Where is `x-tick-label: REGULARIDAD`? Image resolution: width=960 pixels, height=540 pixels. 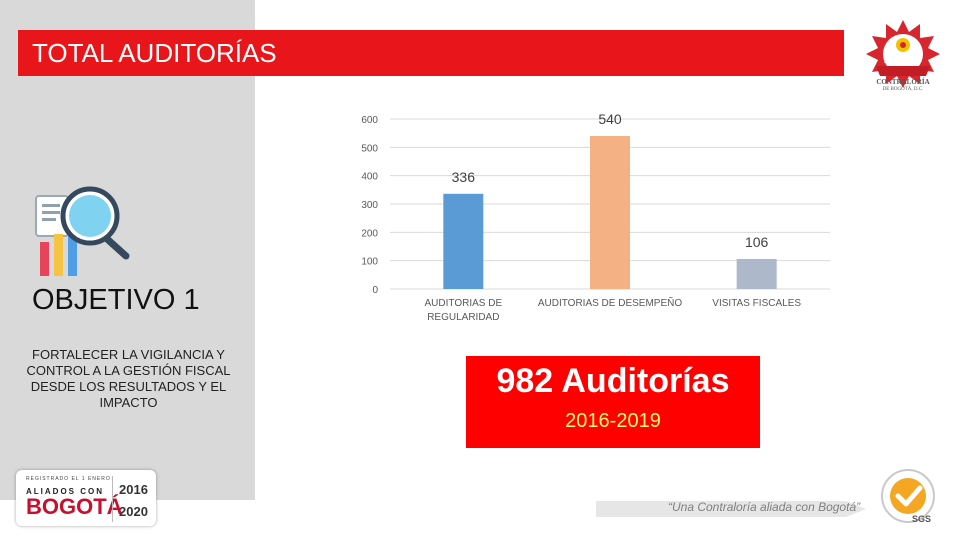 x-tick-label: REGULARIDAD is located at coordinates (463, 317).